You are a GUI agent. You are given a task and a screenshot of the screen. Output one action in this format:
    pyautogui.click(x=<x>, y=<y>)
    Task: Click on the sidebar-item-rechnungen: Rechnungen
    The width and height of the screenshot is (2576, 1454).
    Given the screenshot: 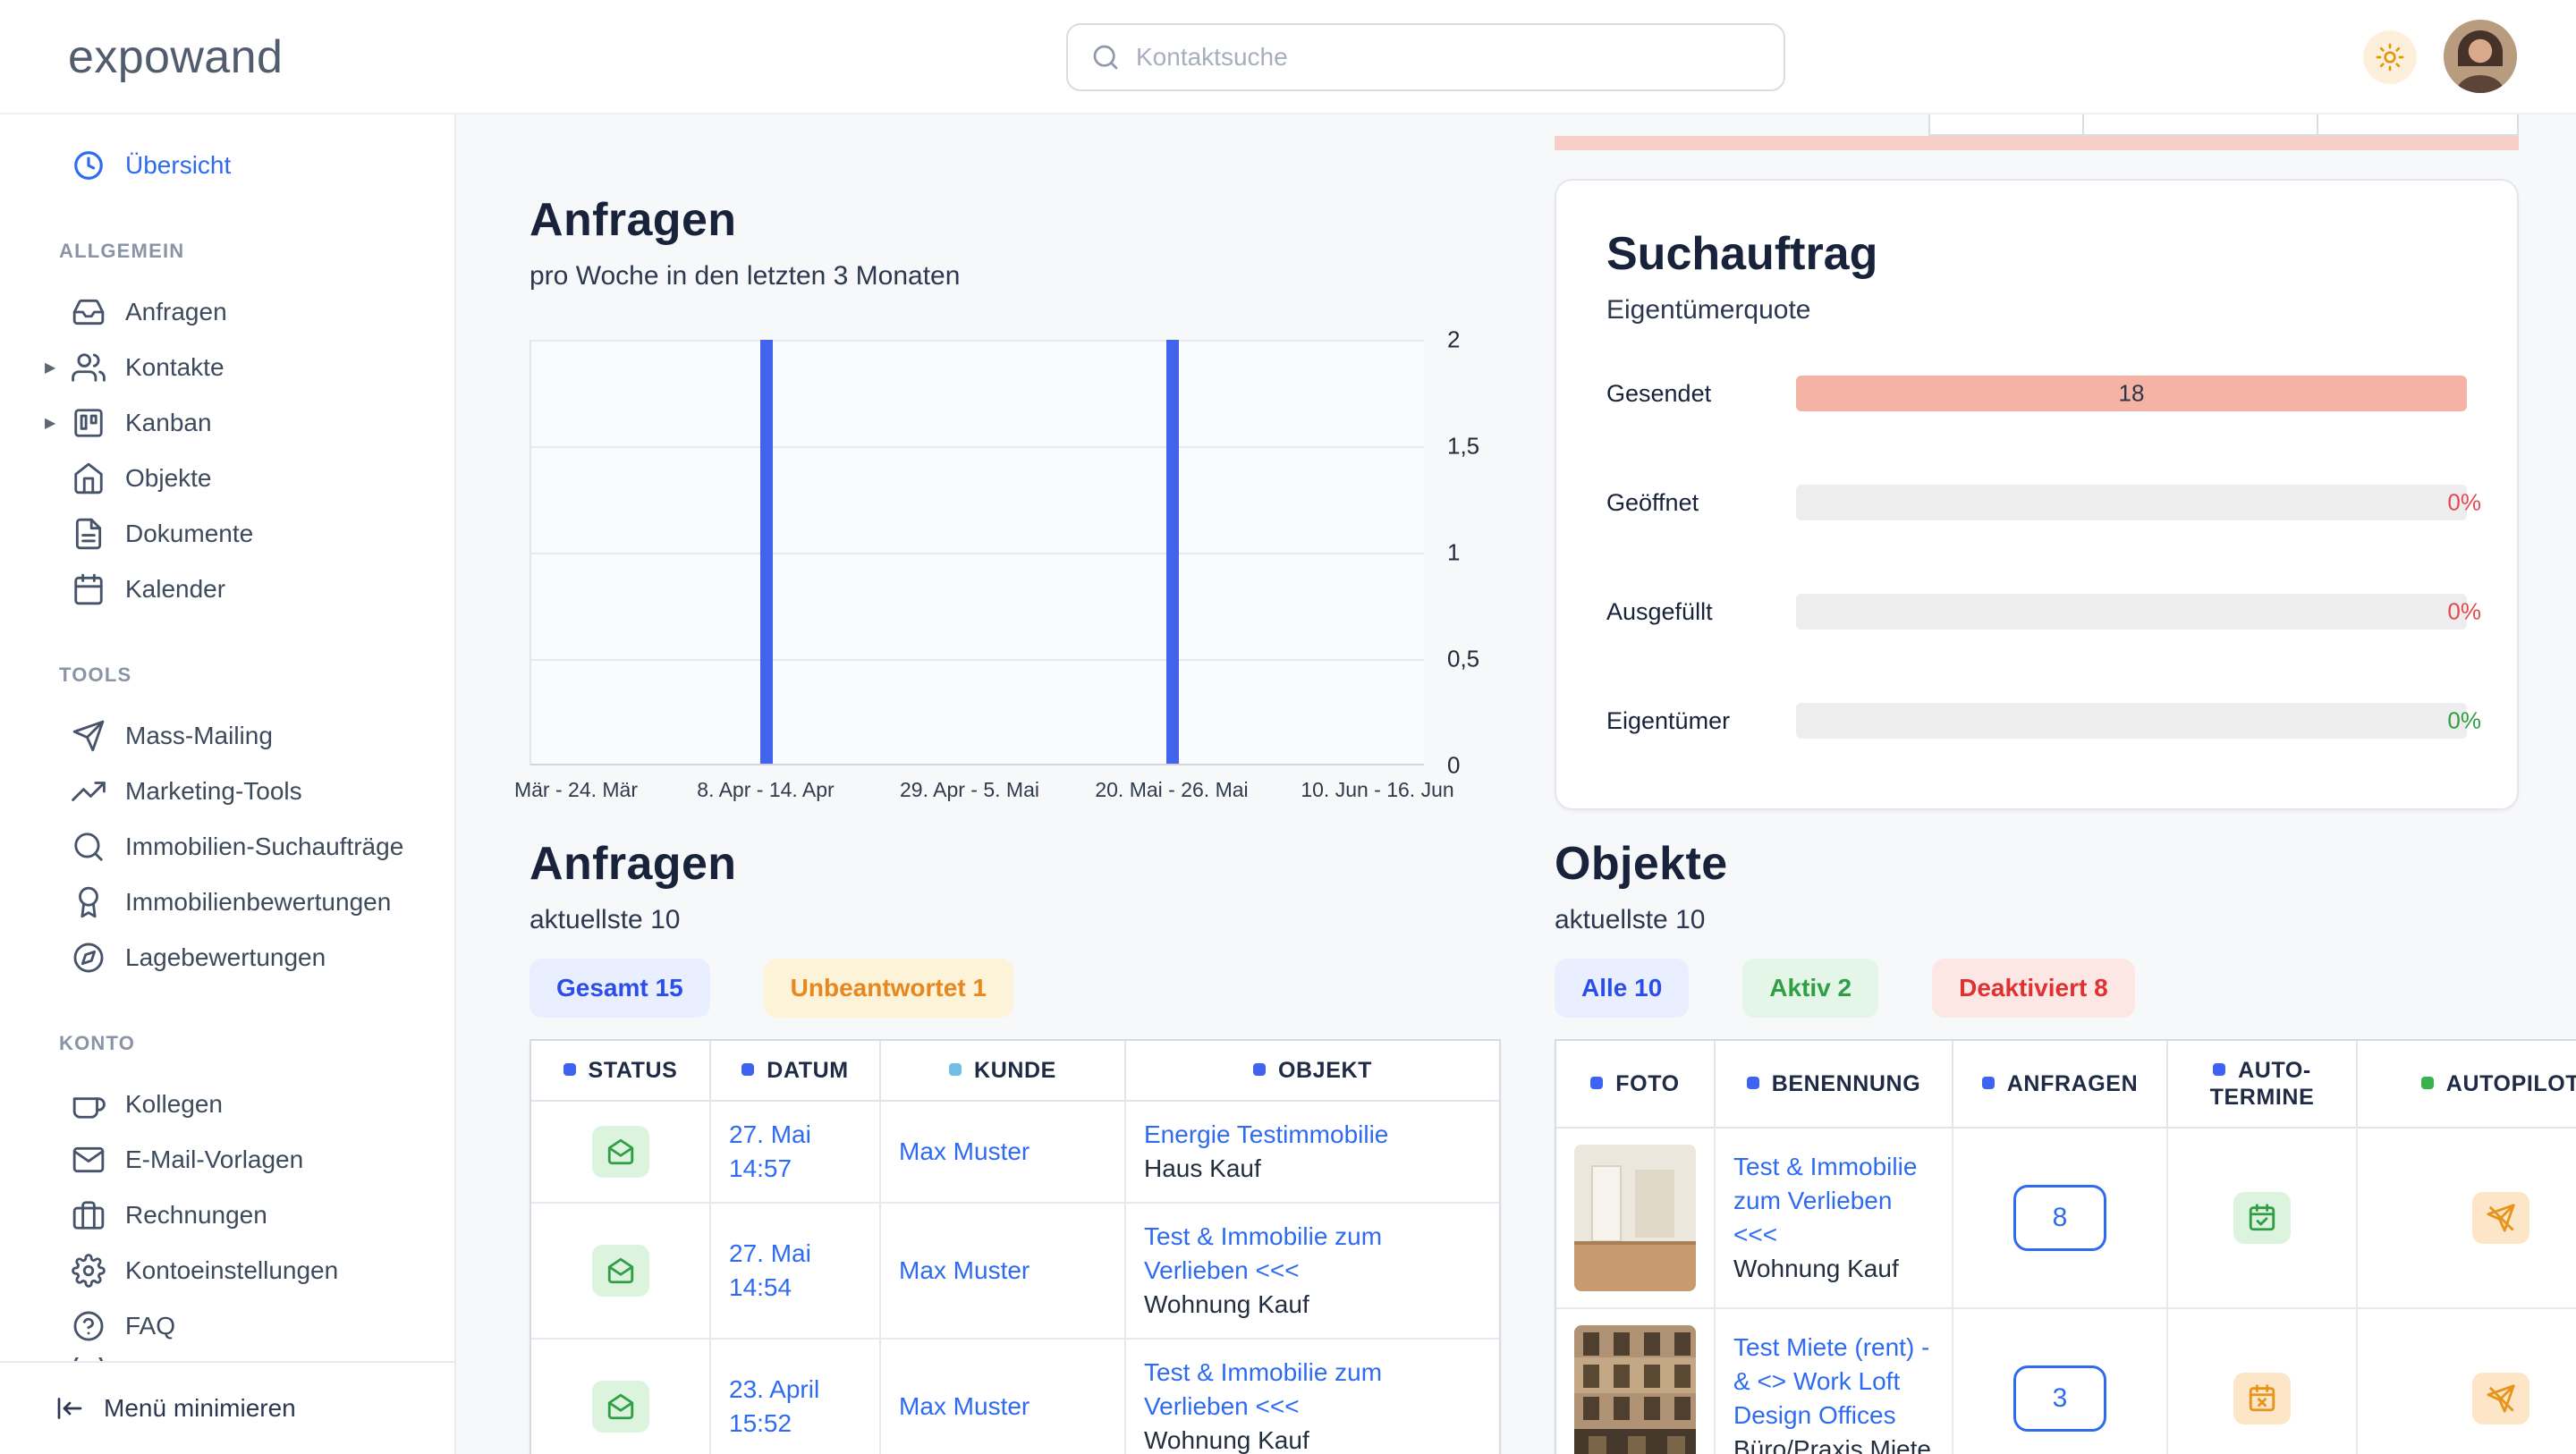 What is the action you would take?
    pyautogui.click(x=227, y=1215)
    